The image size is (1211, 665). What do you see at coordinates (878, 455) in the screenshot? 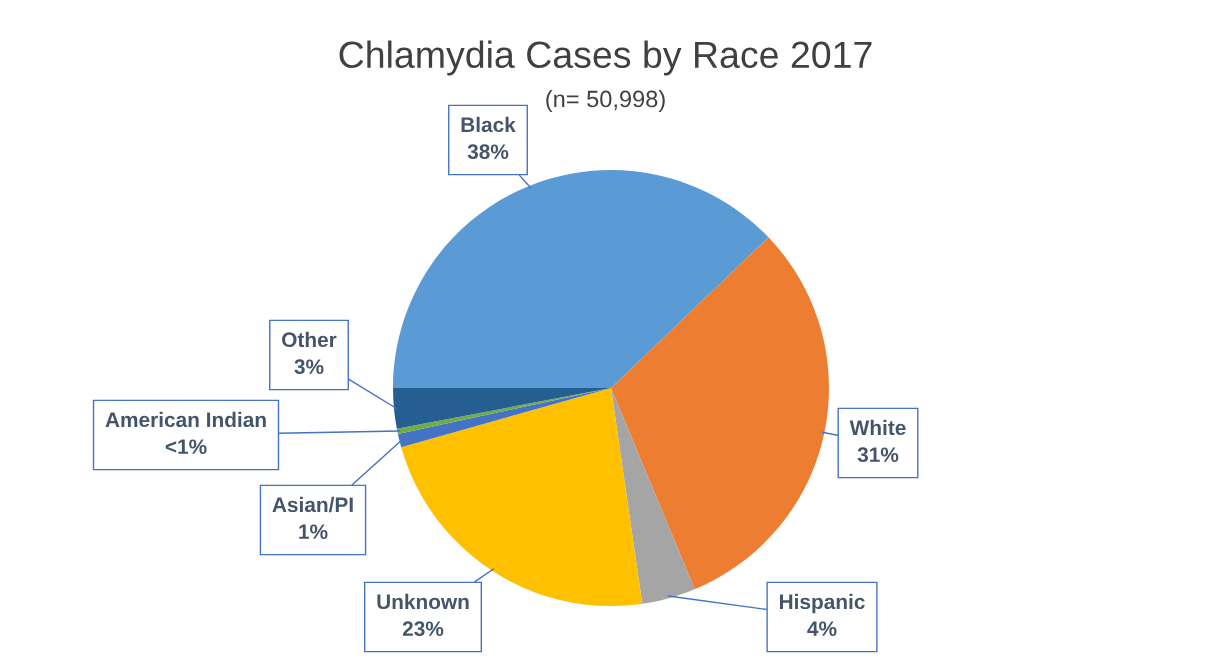
I see `data-label: 31%` at bounding box center [878, 455].